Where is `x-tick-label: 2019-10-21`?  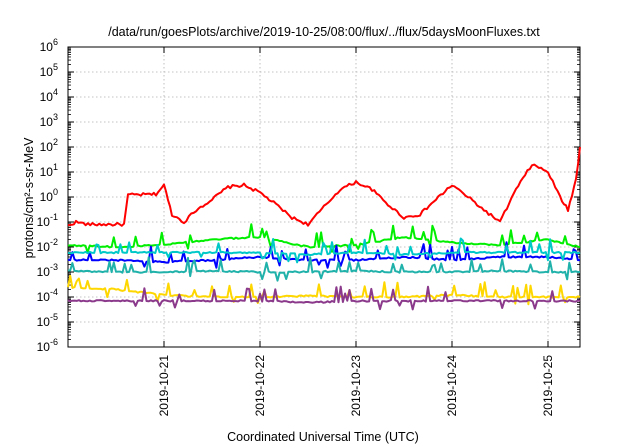 x-tick-label: 2019-10-21 is located at coordinates (164, 386).